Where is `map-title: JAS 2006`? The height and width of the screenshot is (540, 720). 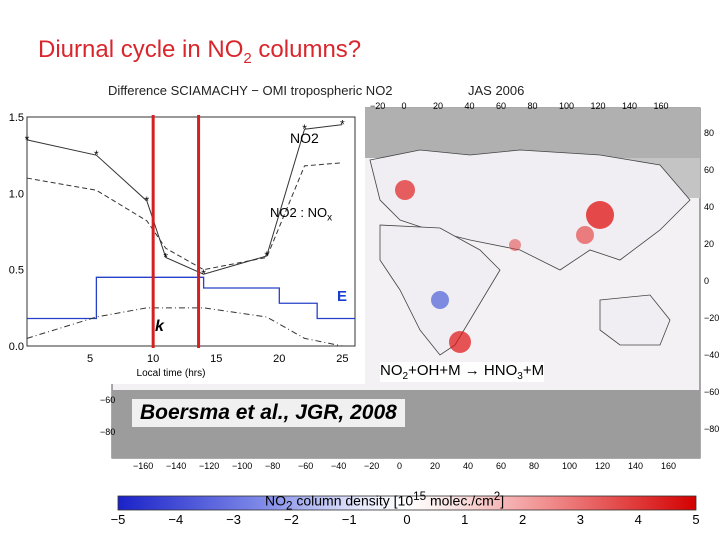 map-title: JAS 2006 is located at coordinates (496, 90).